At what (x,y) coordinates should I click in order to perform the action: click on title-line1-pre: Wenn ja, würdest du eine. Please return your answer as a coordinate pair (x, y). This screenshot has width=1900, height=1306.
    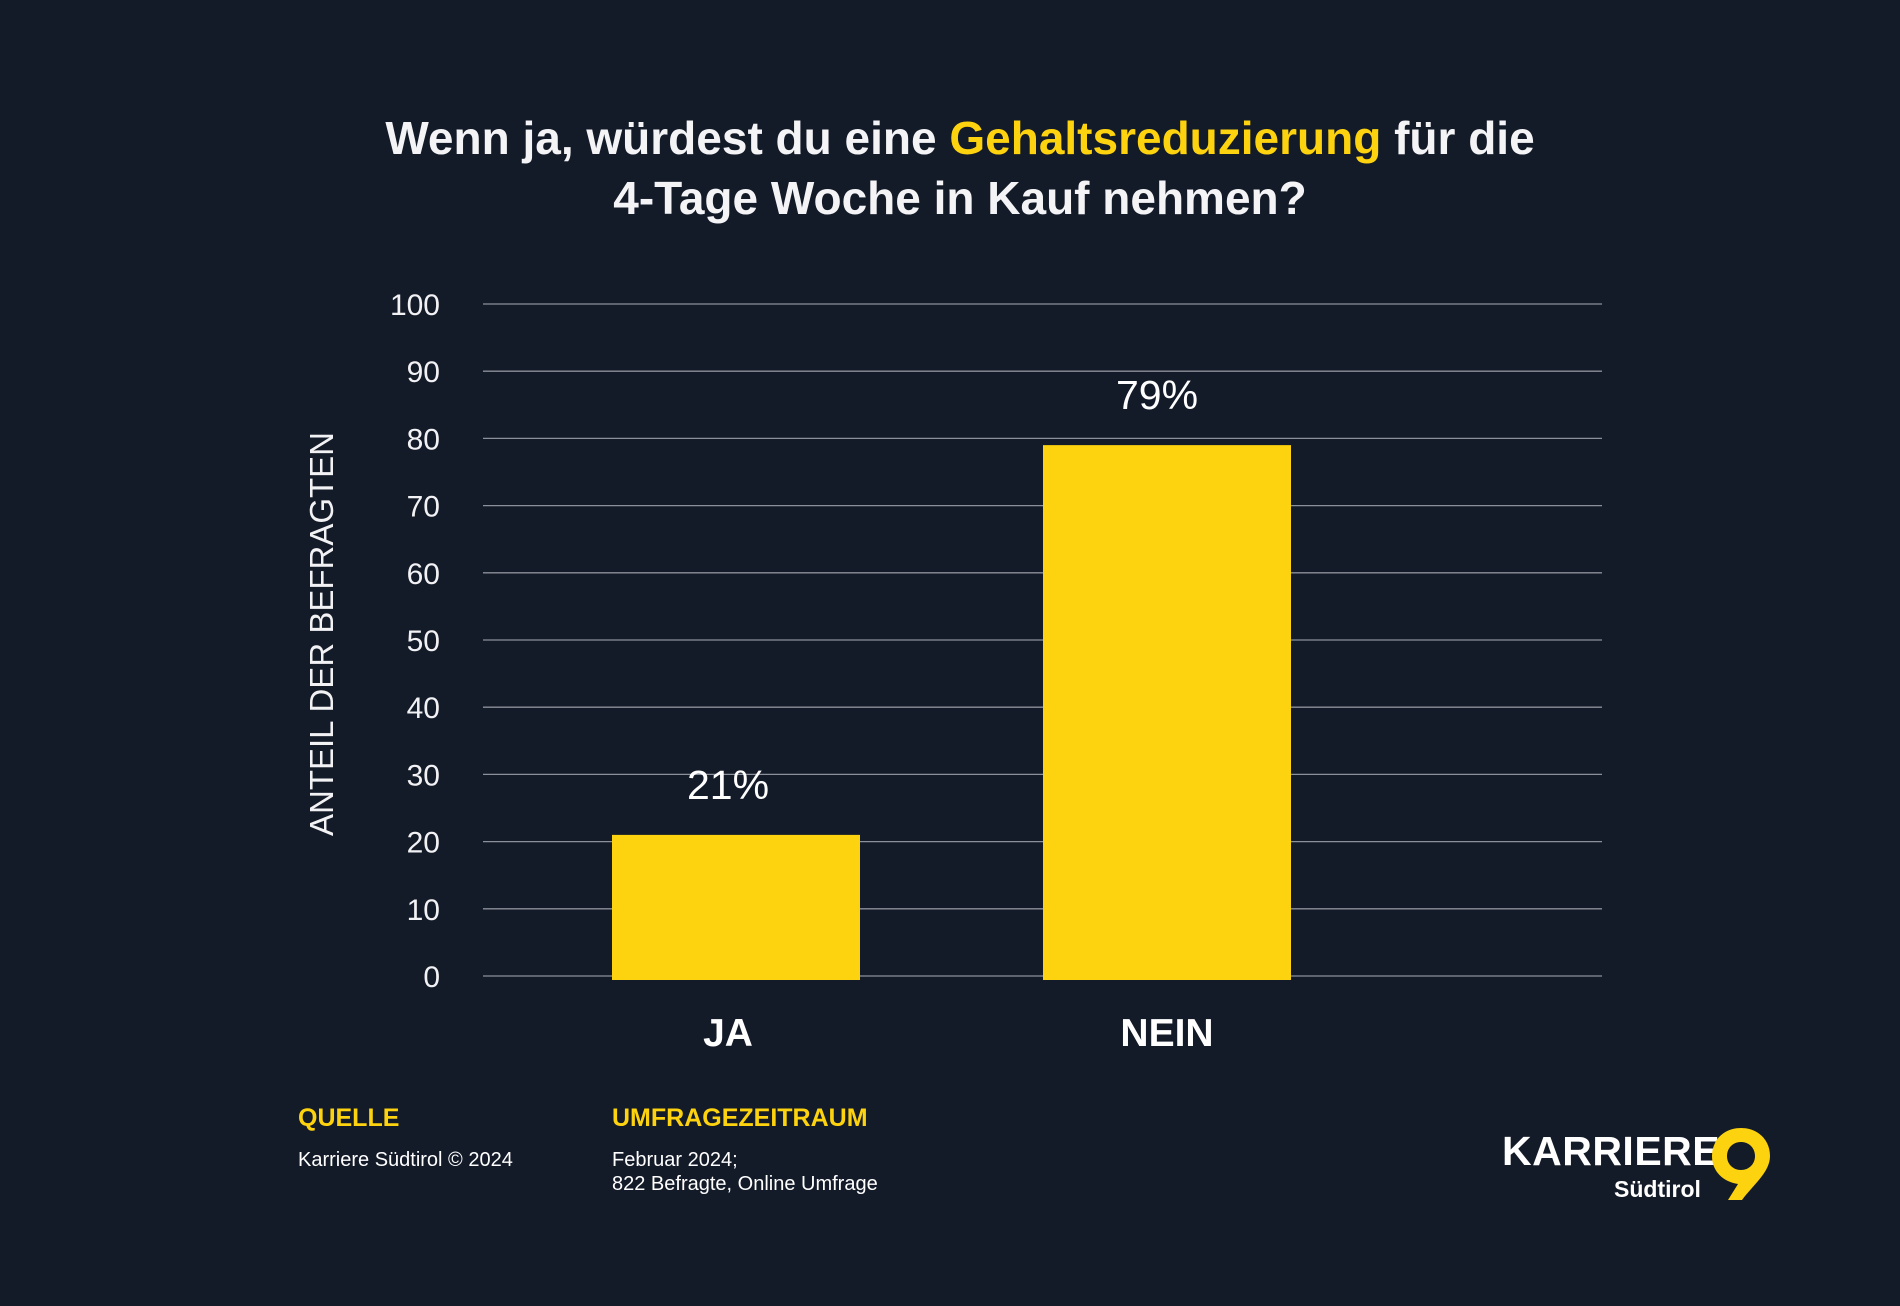
    Looking at the image, I should click on (667, 138).